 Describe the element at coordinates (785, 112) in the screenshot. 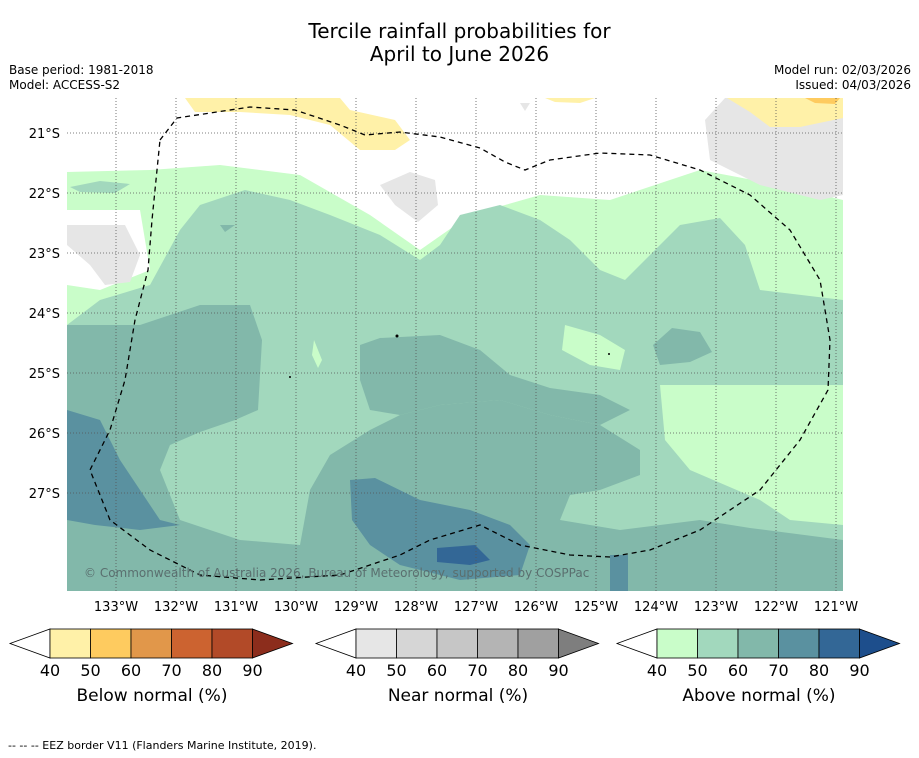

I see `below-normal-ne` at that location.